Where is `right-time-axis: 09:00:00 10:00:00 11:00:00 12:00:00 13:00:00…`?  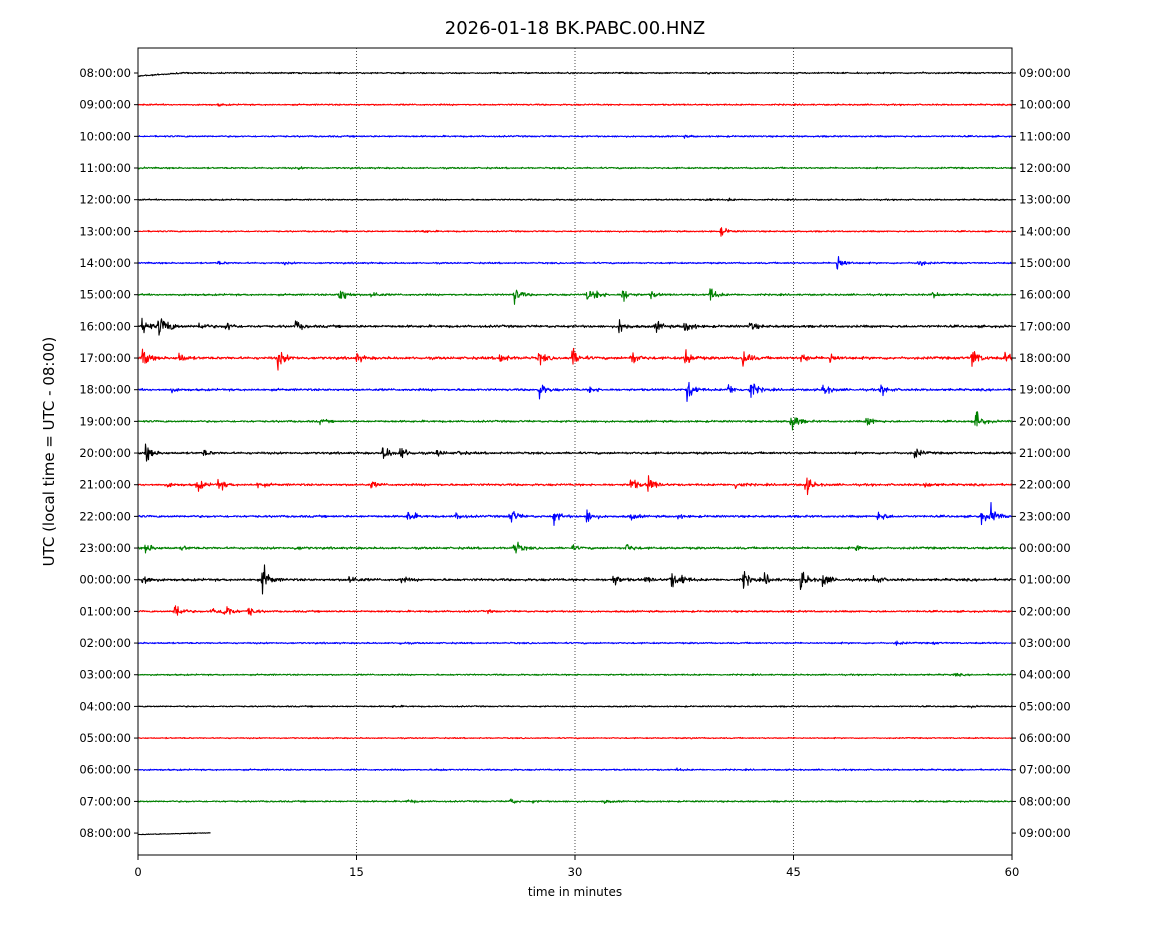
right-time-axis: 09:00:00 10:00:00 11:00:00 12:00:00 13:00:00… is located at coordinates (1041, 453).